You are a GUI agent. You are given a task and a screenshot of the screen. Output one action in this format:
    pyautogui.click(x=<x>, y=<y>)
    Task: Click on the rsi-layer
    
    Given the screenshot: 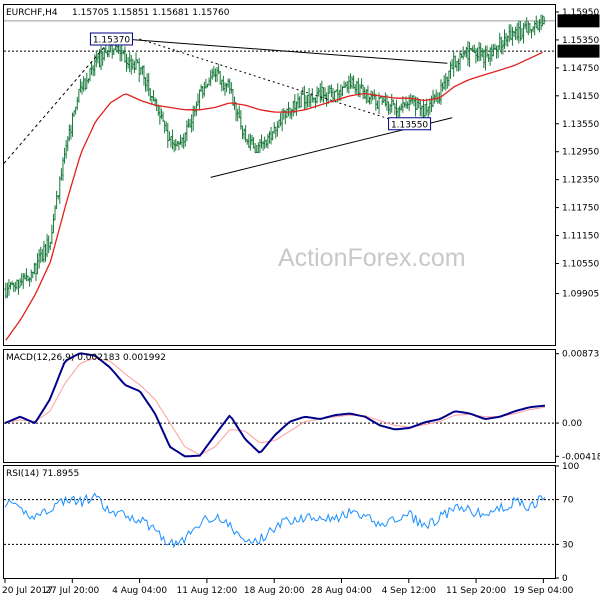 What is the action you would take?
    pyautogui.click(x=279, y=520)
    